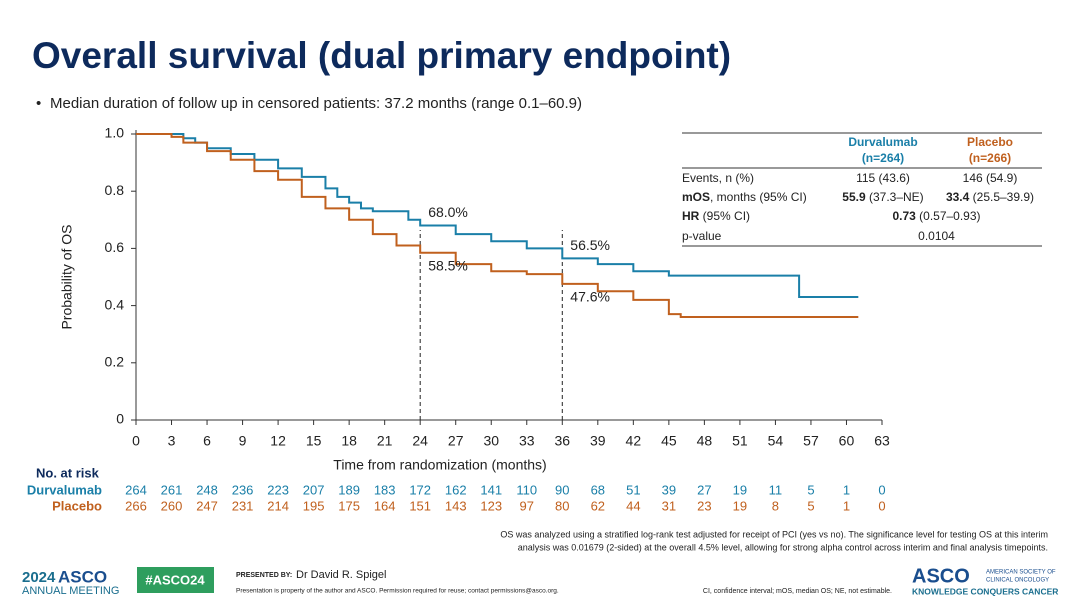 The height and width of the screenshot is (607, 1080). I want to click on logo-sub: AMERICAN SOCIETY OF, so click(1021, 573).